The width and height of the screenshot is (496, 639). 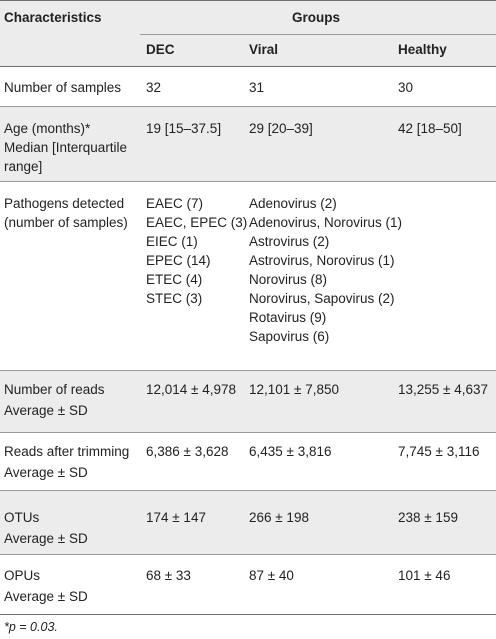 I want to click on cell-healthy: 238 ± 159, so click(x=428, y=517).